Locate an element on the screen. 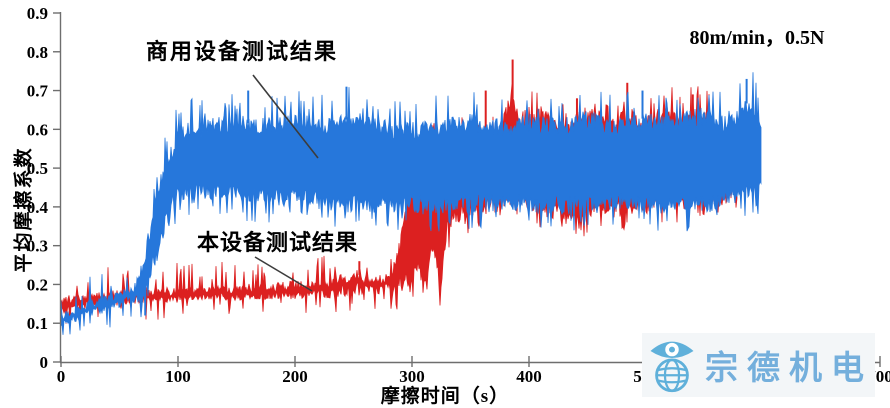 Image resolution: width=890 pixels, height=408 pixels. callout-leader-line-this-device is located at coordinates (283, 274).